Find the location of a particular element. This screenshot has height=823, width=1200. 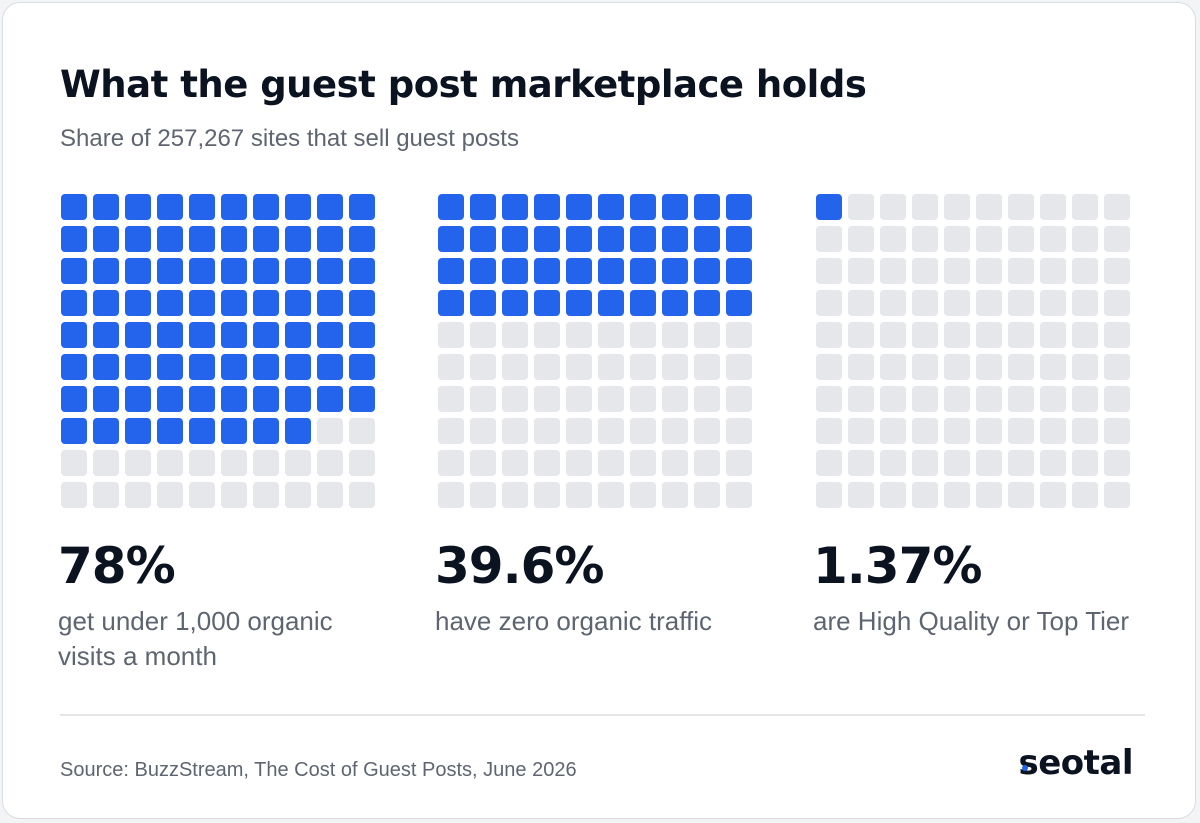

footer-divider is located at coordinates (602, 715).